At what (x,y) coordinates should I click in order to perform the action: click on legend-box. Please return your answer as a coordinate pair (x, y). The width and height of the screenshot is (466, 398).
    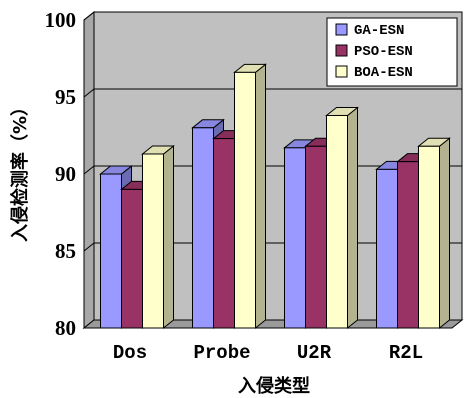
    Looking at the image, I should click on (392, 52).